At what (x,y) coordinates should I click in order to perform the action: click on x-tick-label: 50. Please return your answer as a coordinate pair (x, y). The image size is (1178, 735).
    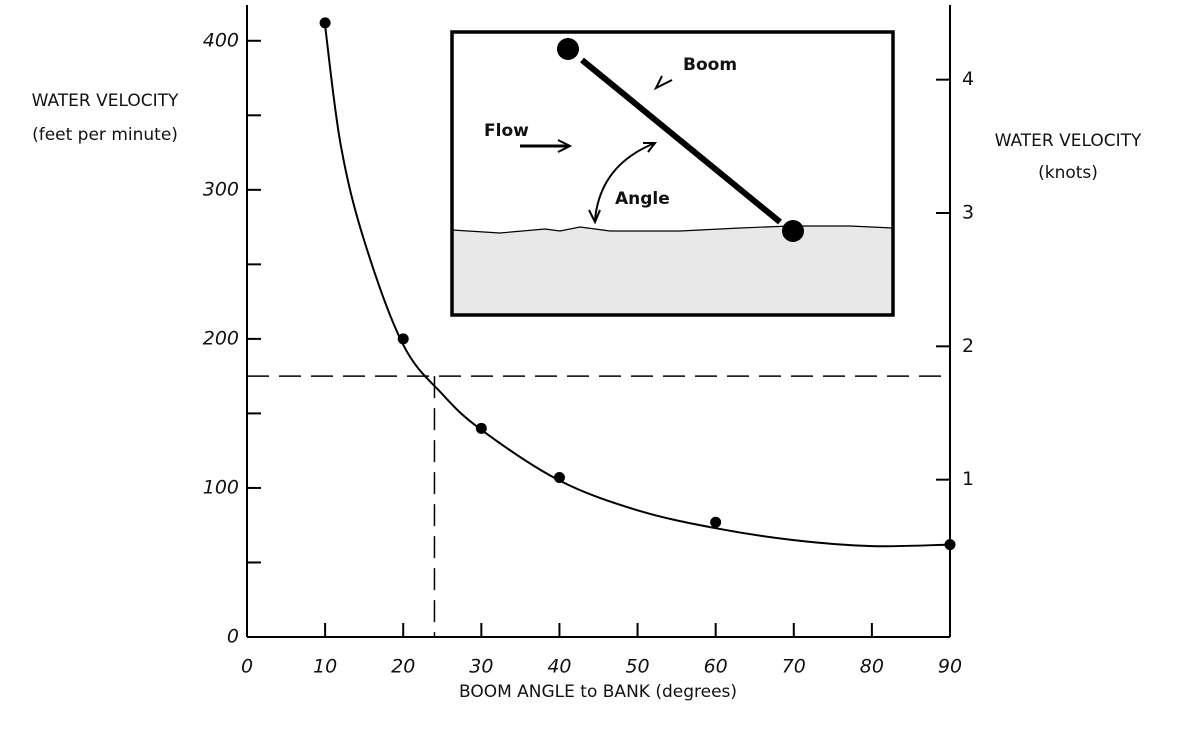
    Looking at the image, I should click on (637, 667).